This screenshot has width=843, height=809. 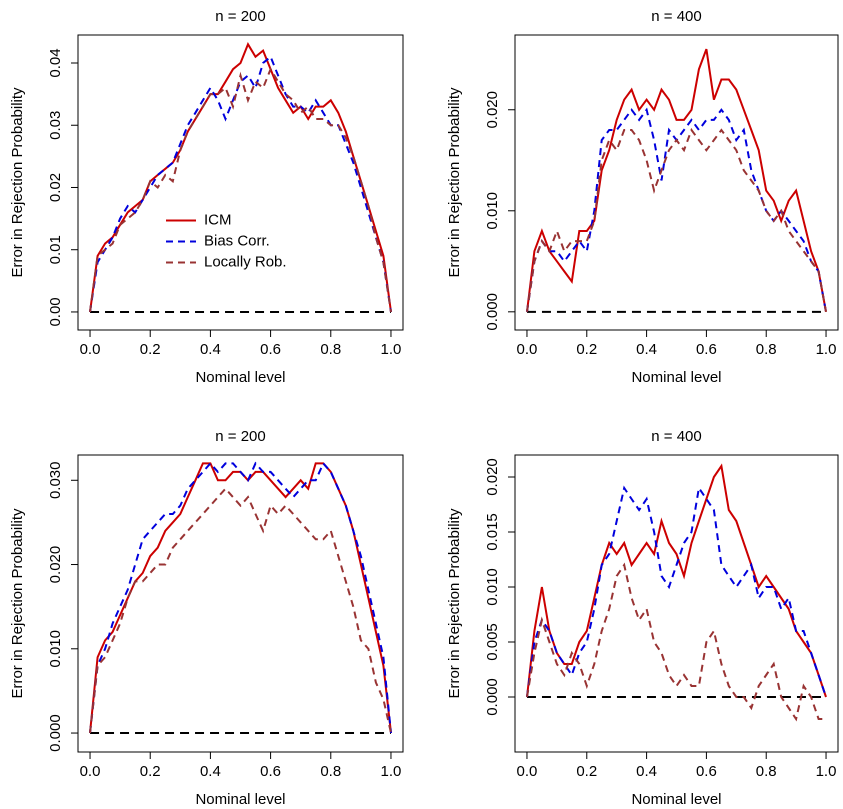 What do you see at coordinates (55, 249) in the screenshot?
I see `y-tick-label: 0.01` at bounding box center [55, 249].